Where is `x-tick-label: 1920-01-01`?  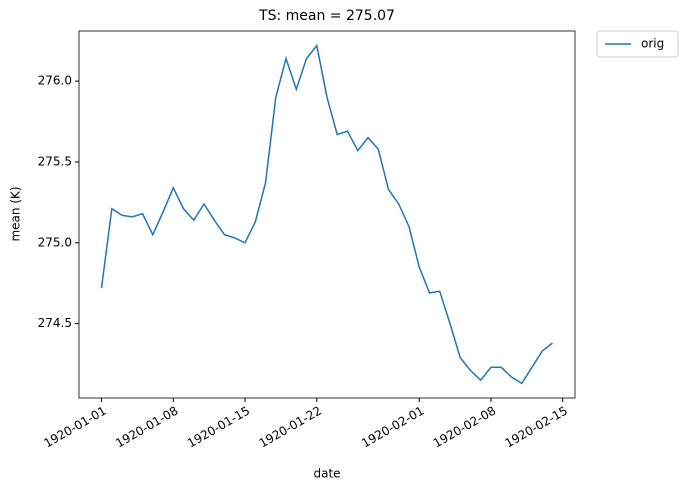 x-tick-label: 1920-01-01 is located at coordinates (74, 427).